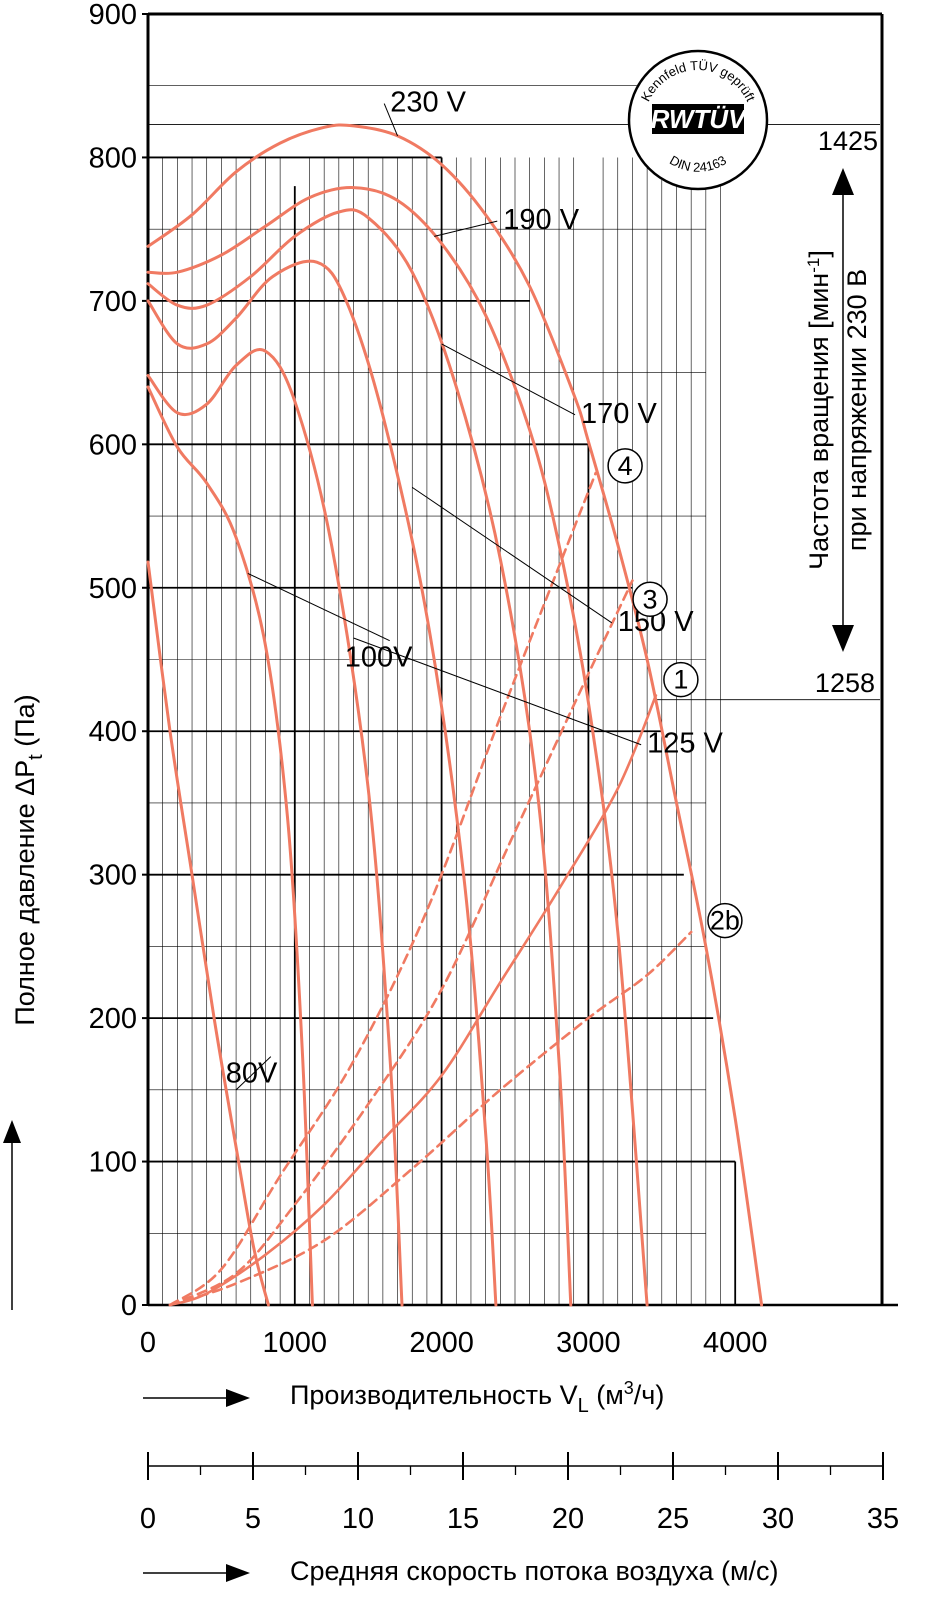  I want to click on system-curve-marker-label: 1, so click(680, 680).